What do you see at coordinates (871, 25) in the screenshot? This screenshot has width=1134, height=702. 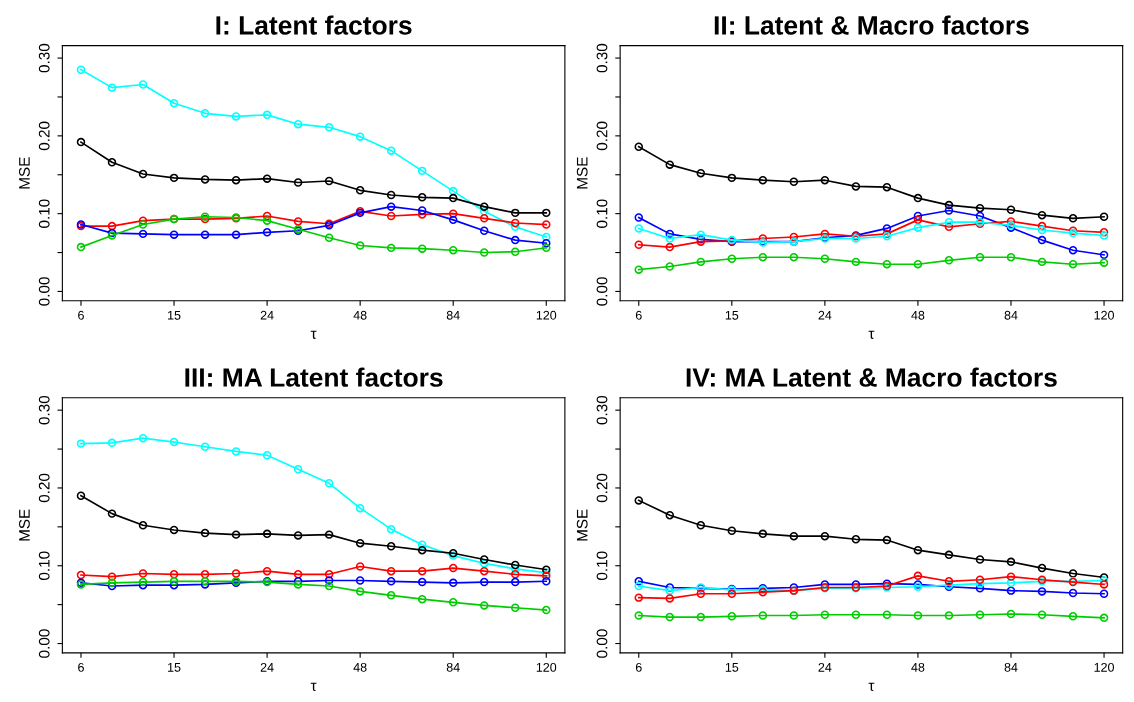 I see `chart-title: II: Latent & Macro factors` at bounding box center [871, 25].